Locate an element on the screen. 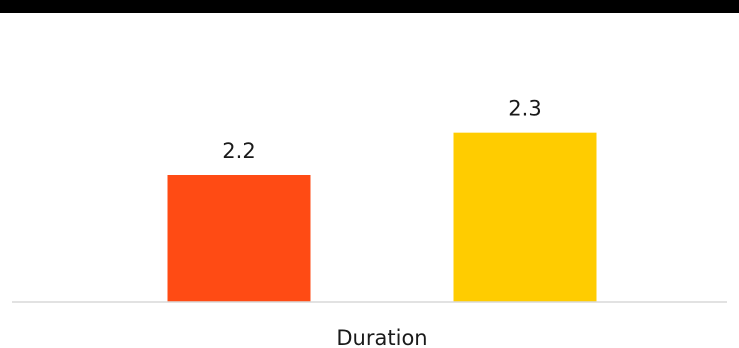  data-labels-layer: 2.2 2.3 is located at coordinates (381, 130).